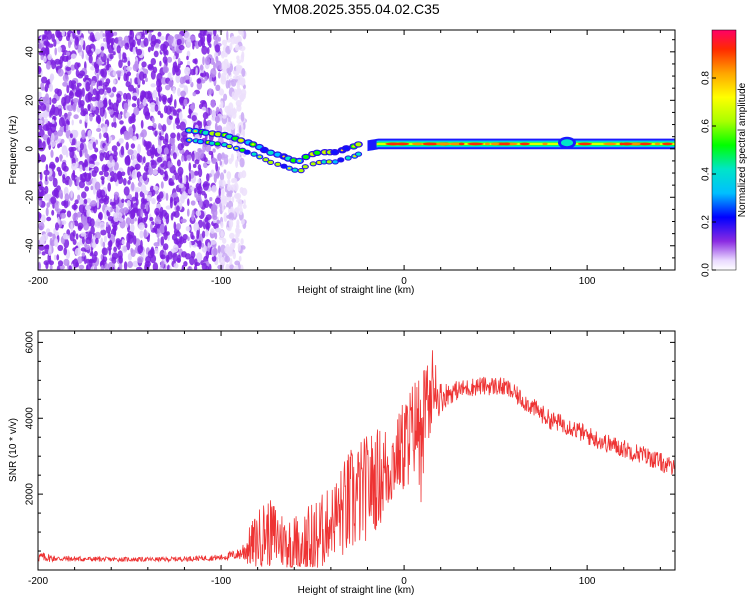 This screenshot has height=600, width=750. Describe the element at coordinates (38, 281) in the screenshot. I see `spectrogram-x-tick-label: -200` at that location.